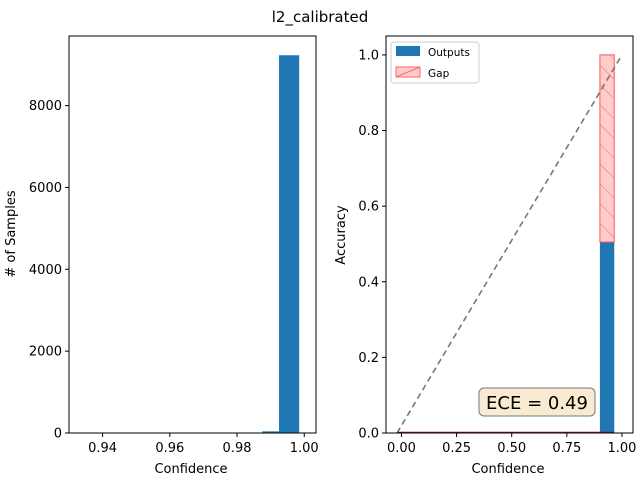 The height and width of the screenshot is (480, 640). Describe the element at coordinates (190, 469) in the screenshot. I see `histogram-x-label: Confidence` at that location.